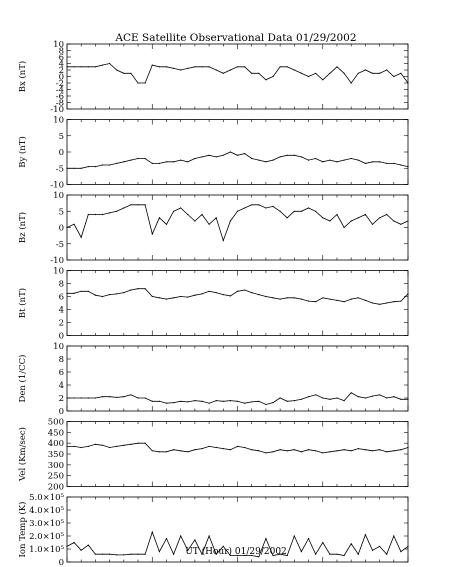 This screenshot has width=454, height=567. Describe the element at coordinates (61, 562) in the screenshot. I see `y-tick-label: 0` at that location.